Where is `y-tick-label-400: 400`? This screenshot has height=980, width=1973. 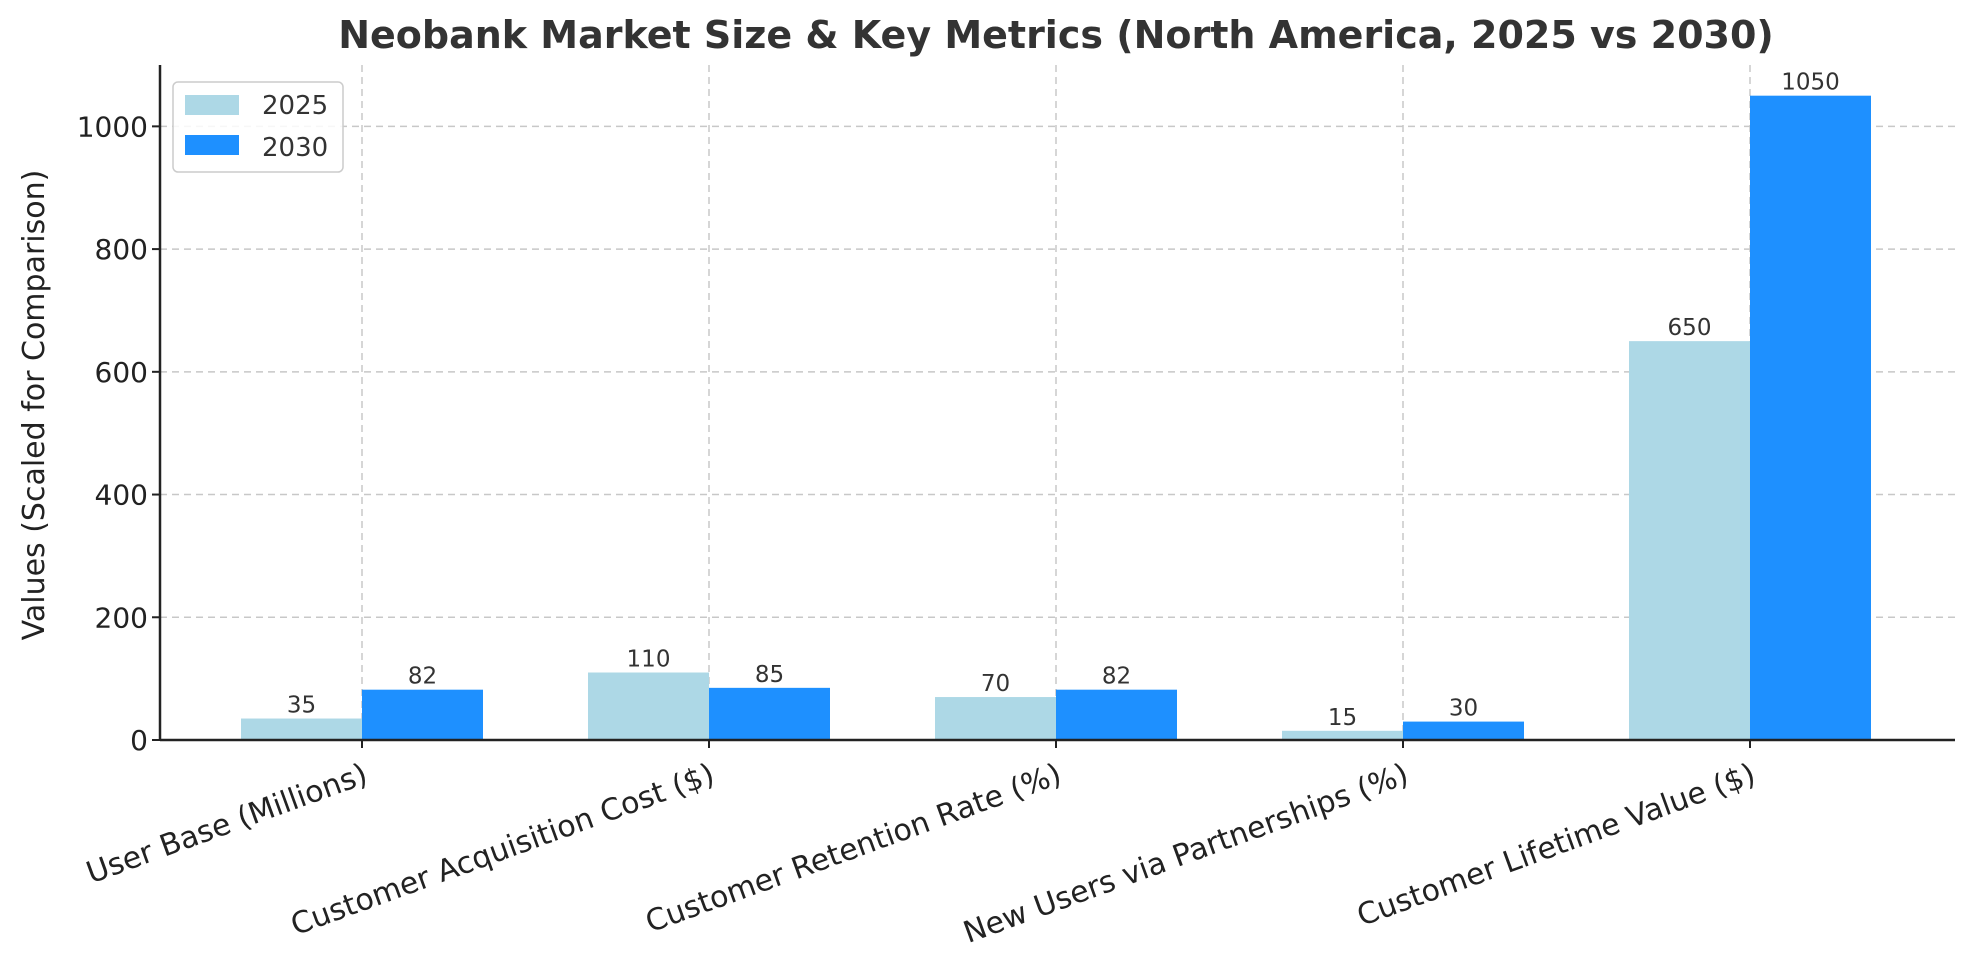 y-tick-label-400: 400 is located at coordinates (121, 495).